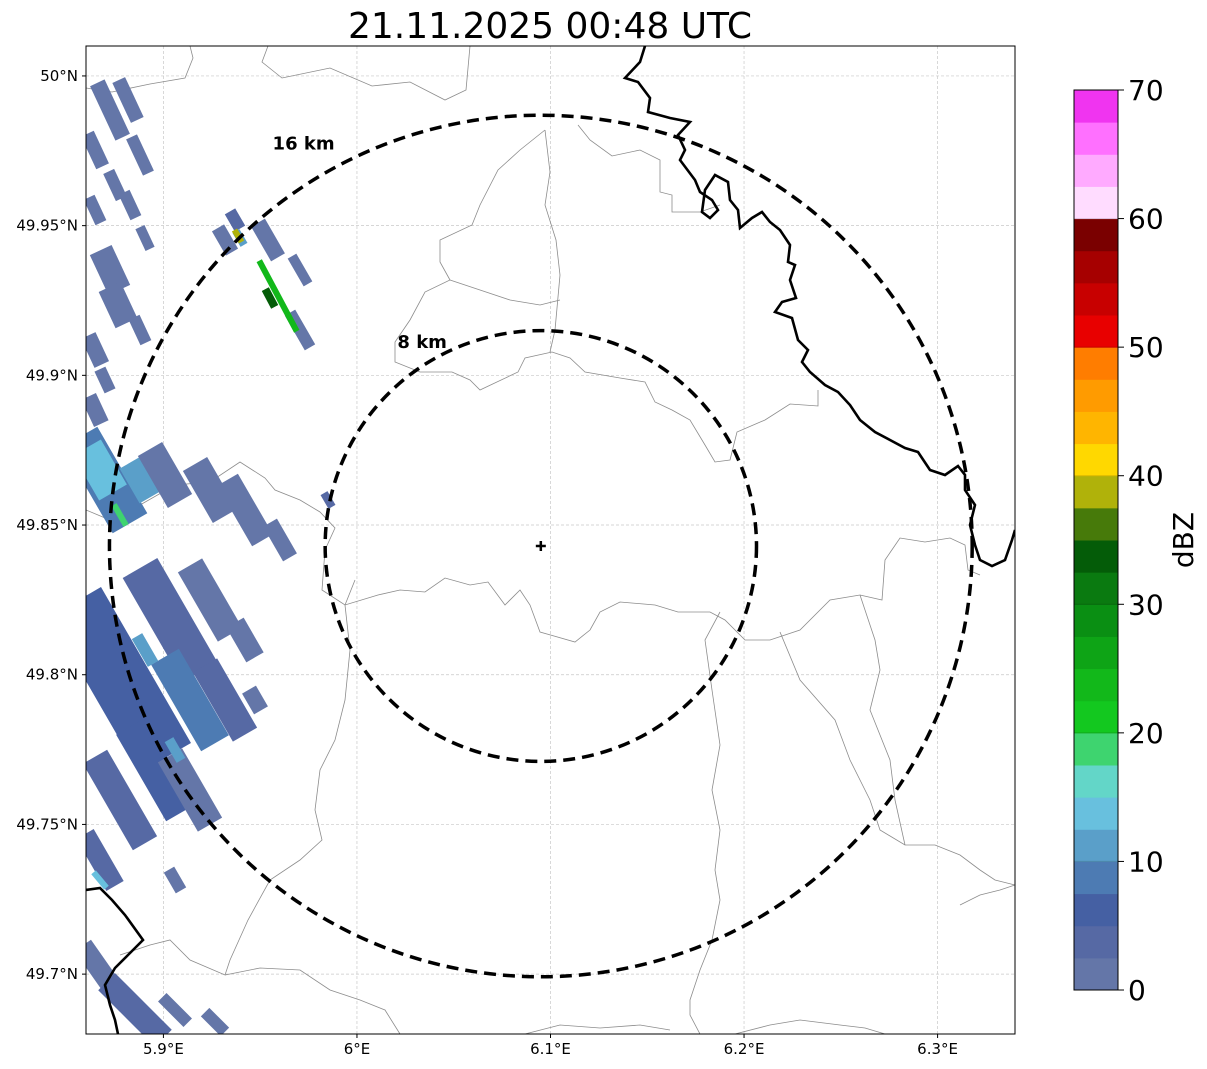 This screenshot has width=1207, height=1069. I want to click on y-tick-label: 49.9°N, so click(52, 375).